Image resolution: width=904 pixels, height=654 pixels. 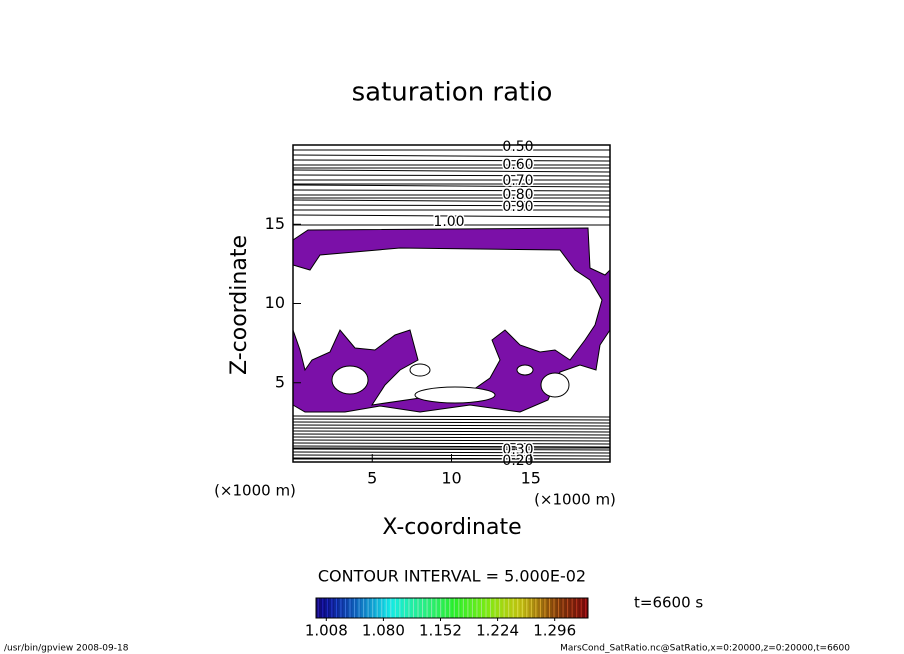 I want to click on y-unit: (×1000 m), so click(x=255, y=491).